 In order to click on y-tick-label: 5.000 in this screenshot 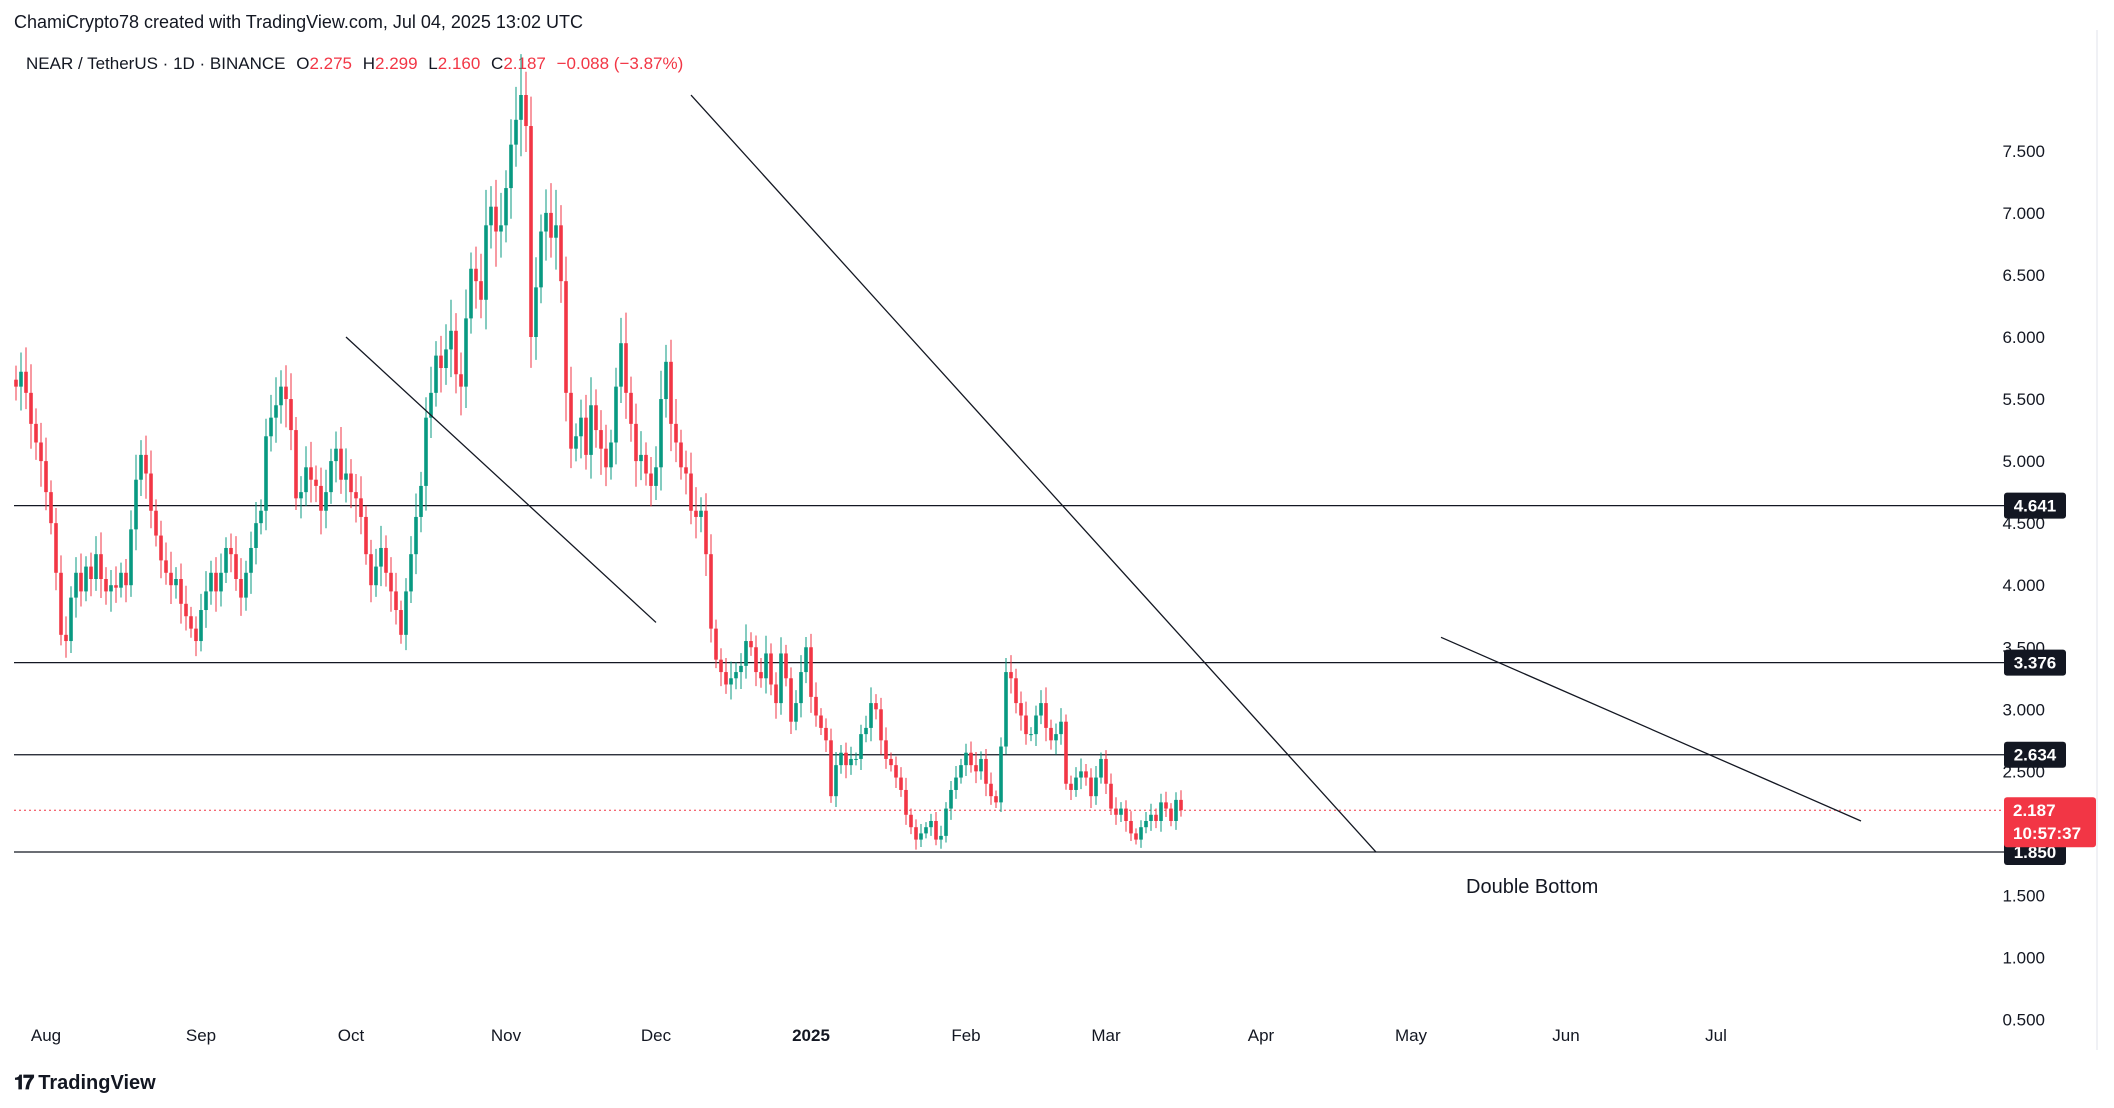, I will do `click(2023, 461)`.